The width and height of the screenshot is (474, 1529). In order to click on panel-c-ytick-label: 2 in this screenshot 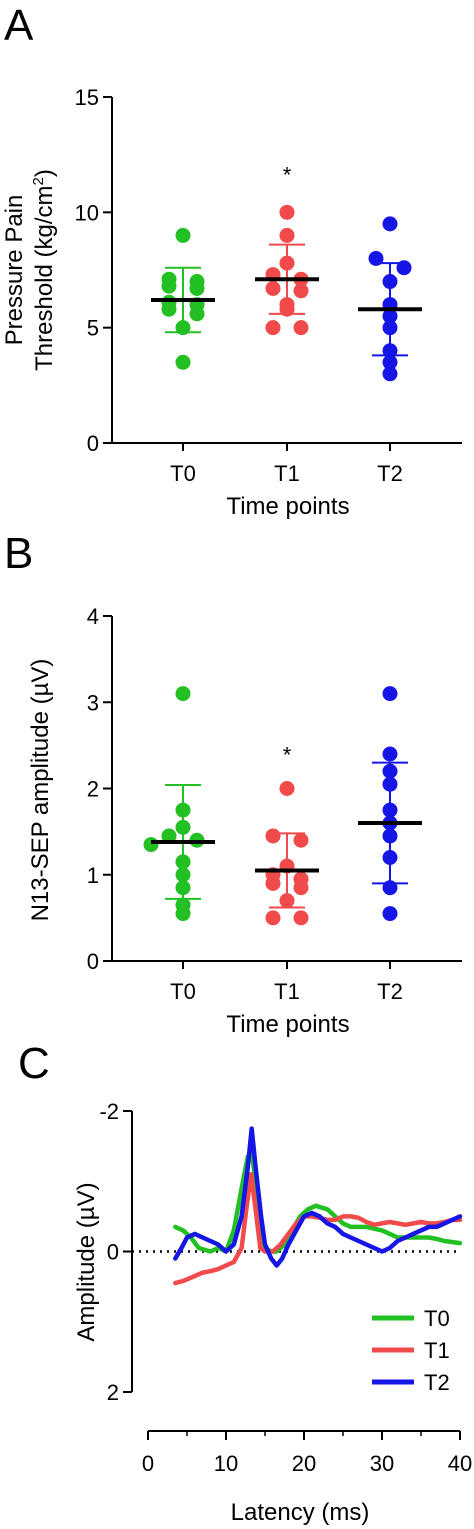, I will do `click(113, 1392)`.